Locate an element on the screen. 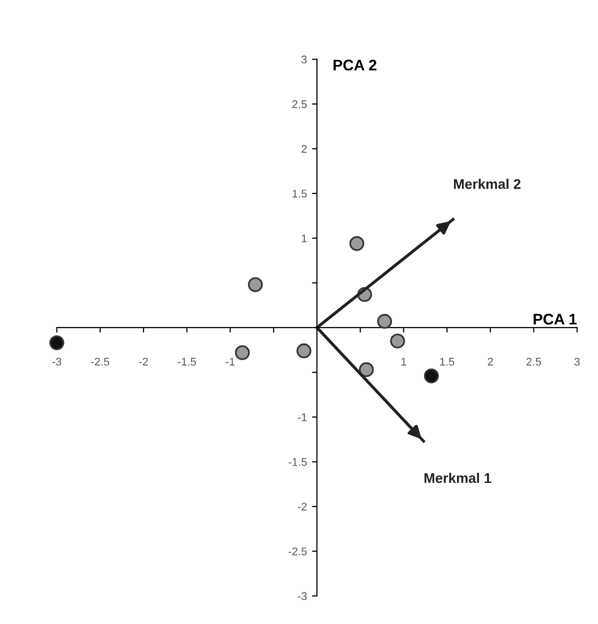 This screenshot has width=598, height=624. text: Merkmal 1 is located at coordinates (458, 477).